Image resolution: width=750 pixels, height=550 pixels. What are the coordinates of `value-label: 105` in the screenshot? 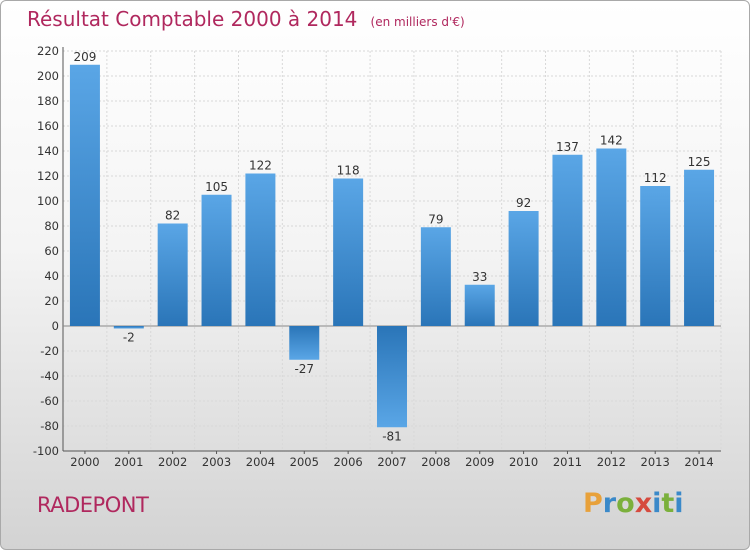 It's located at (216, 187).